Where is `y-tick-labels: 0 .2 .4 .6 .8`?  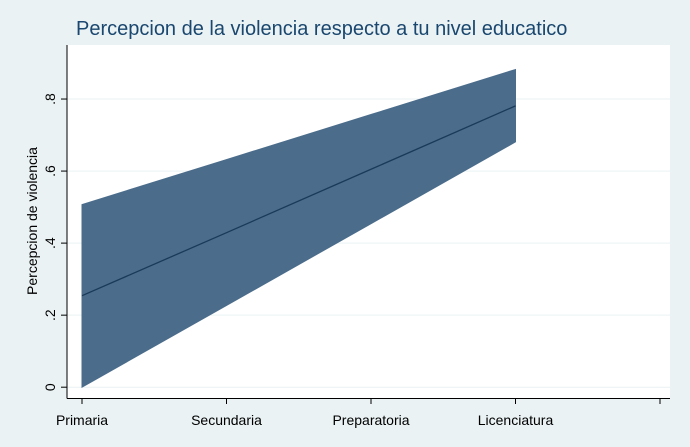
y-tick-labels: 0 .2 .4 .6 .8 is located at coordinates (50, 242).